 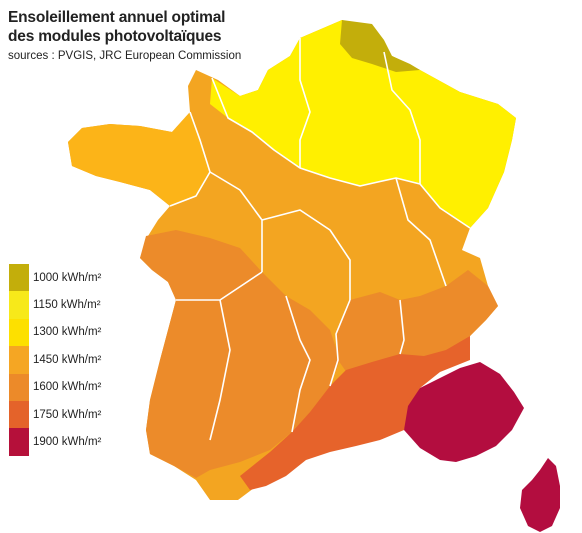 I want to click on legend-label: 1900 kWh/m², so click(x=67, y=442).